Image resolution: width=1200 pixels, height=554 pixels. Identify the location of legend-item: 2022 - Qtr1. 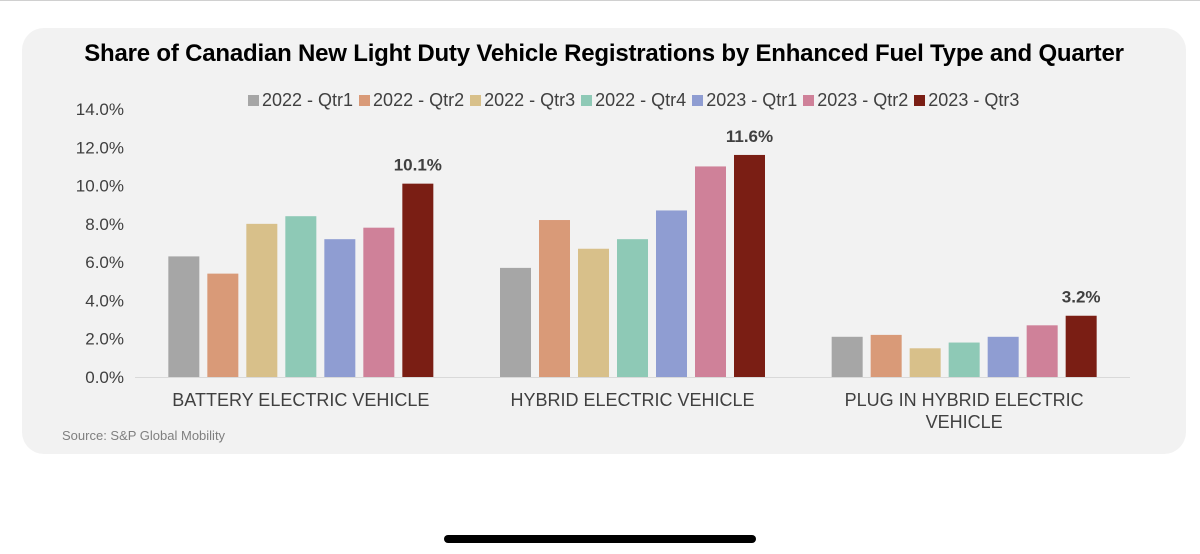
(300, 100).